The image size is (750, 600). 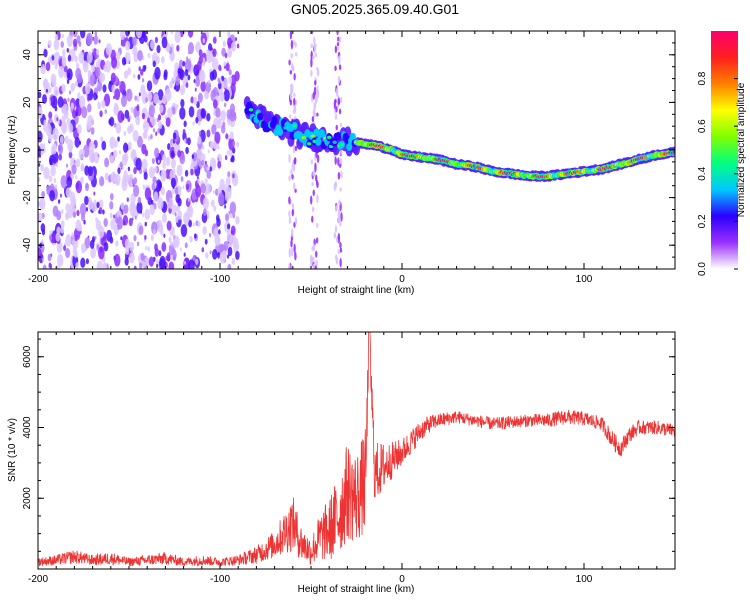 What do you see at coordinates (27, 55) in the screenshot?
I see `spectrogram-ytick-label: 40` at bounding box center [27, 55].